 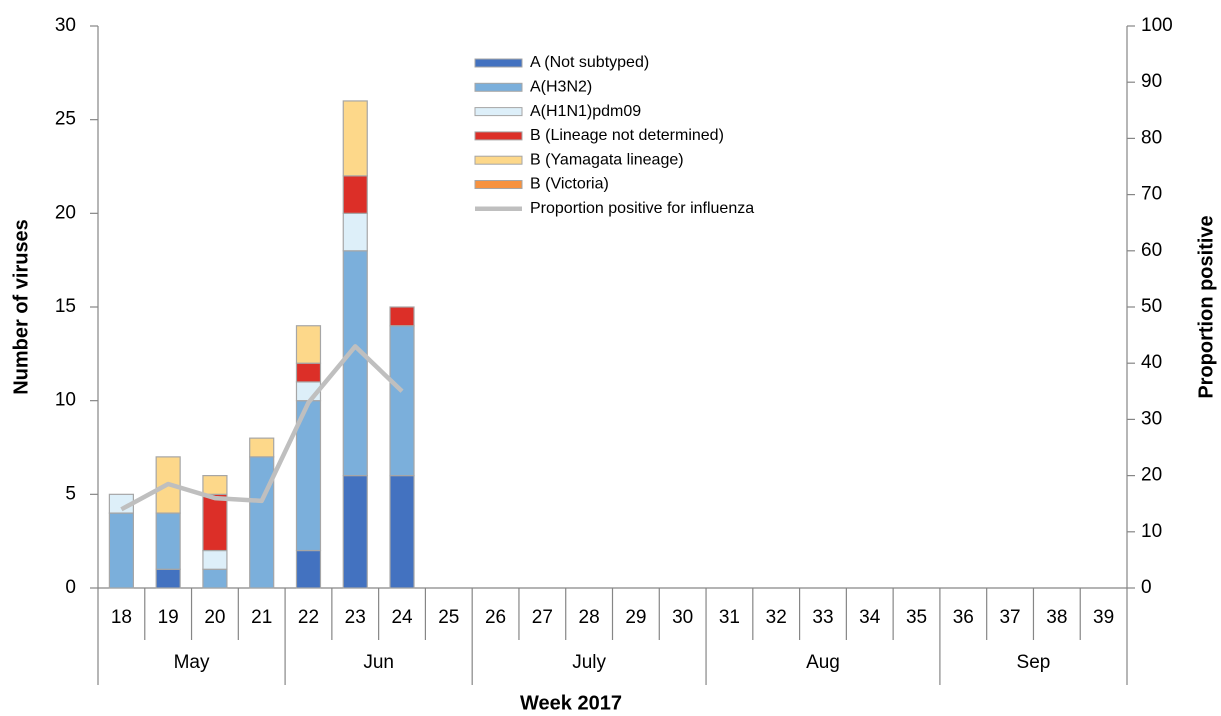 I want to click on x-tick-label: 36, so click(x=963, y=617).